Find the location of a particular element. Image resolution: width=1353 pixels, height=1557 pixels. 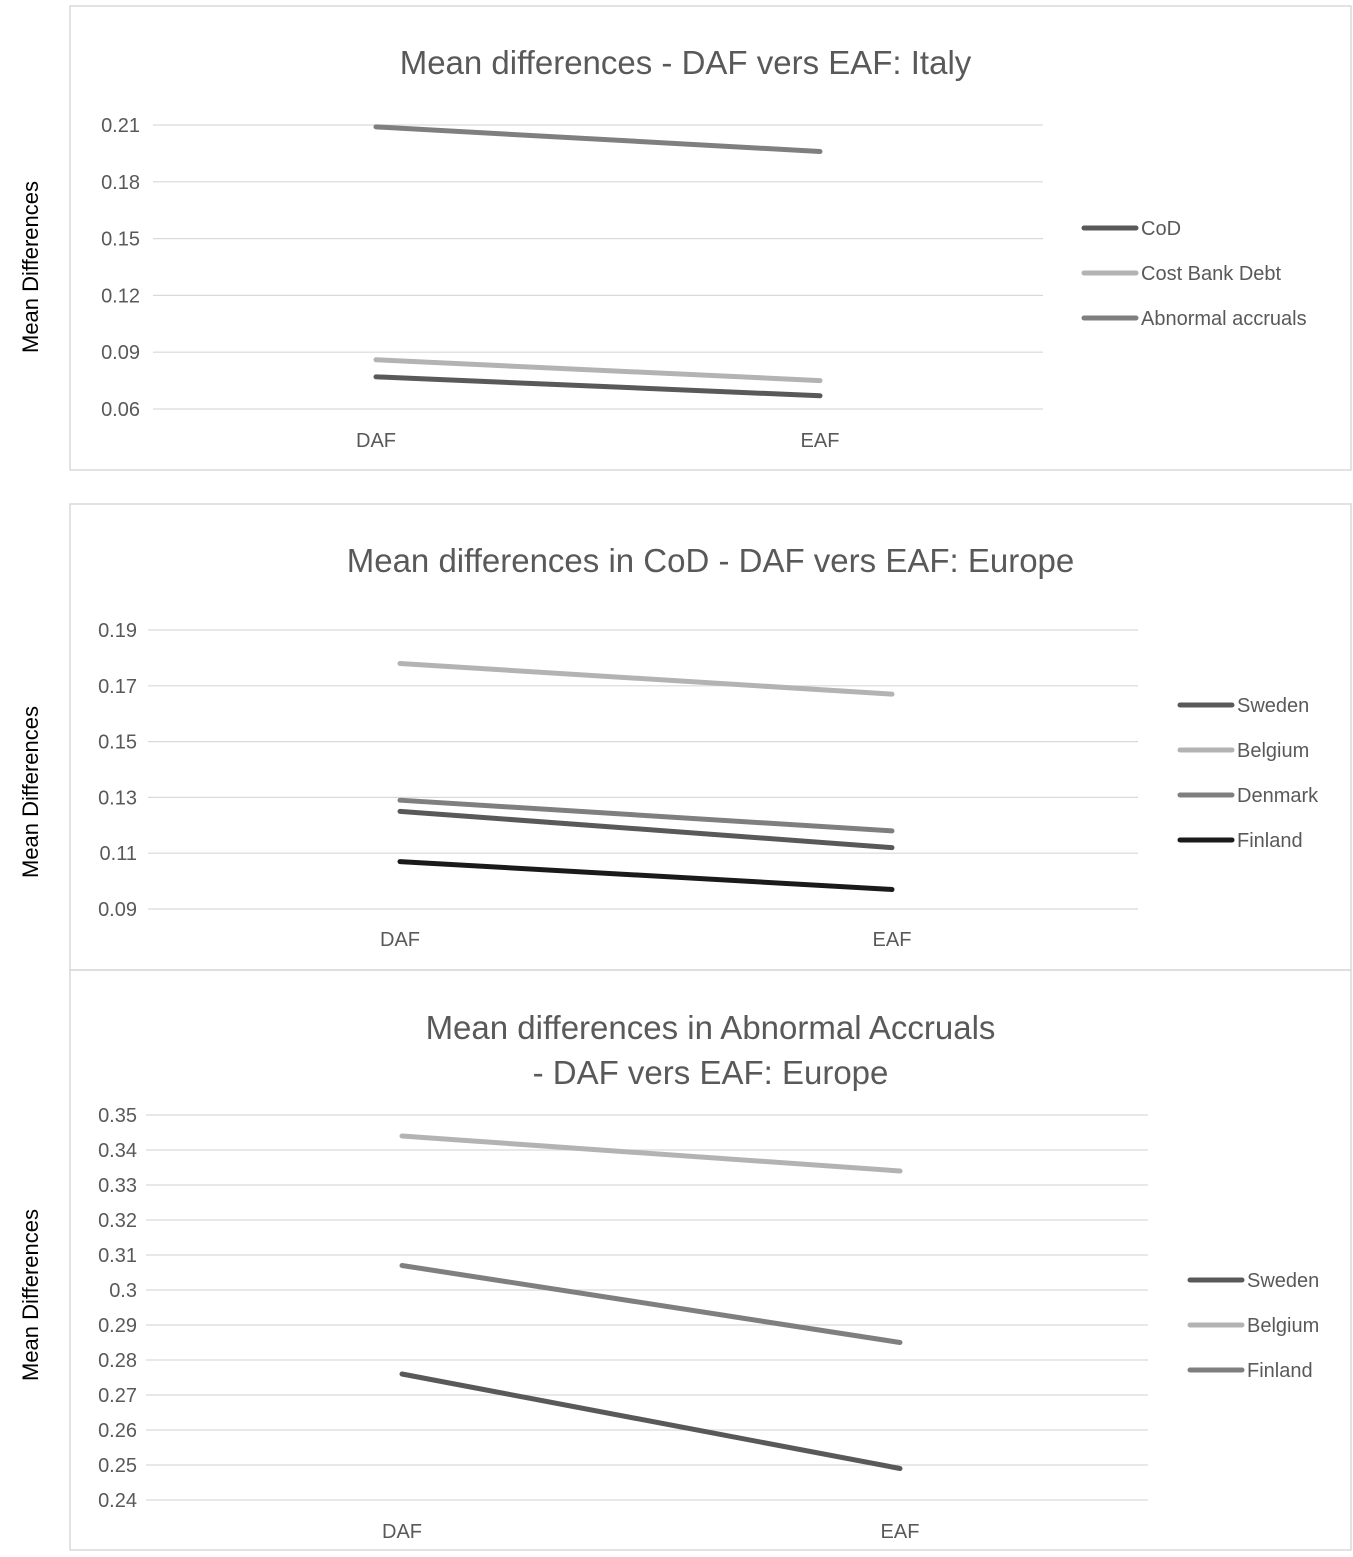

chart-title: - DAF vers EAF: Europe is located at coordinates (711, 1072).